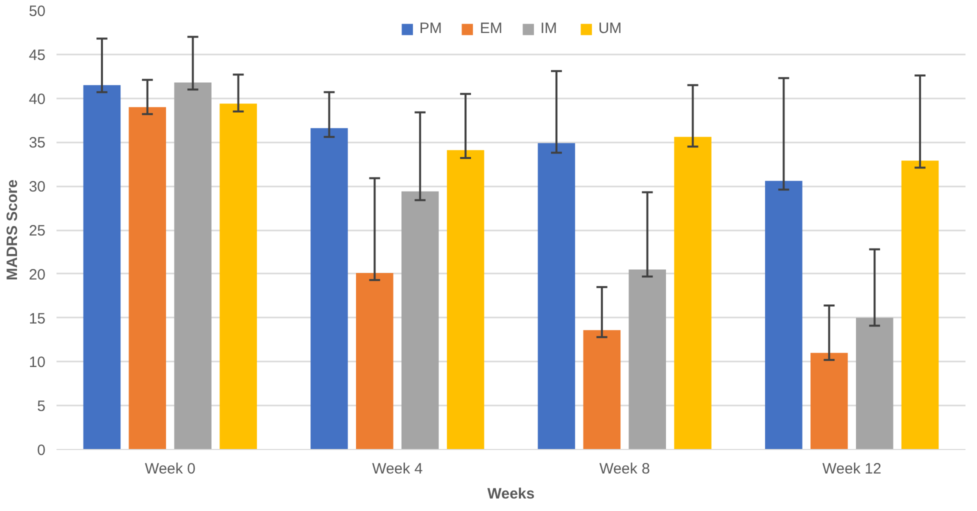 The image size is (977, 511). I want to click on x-tick-label: Week 0, so click(170, 469).